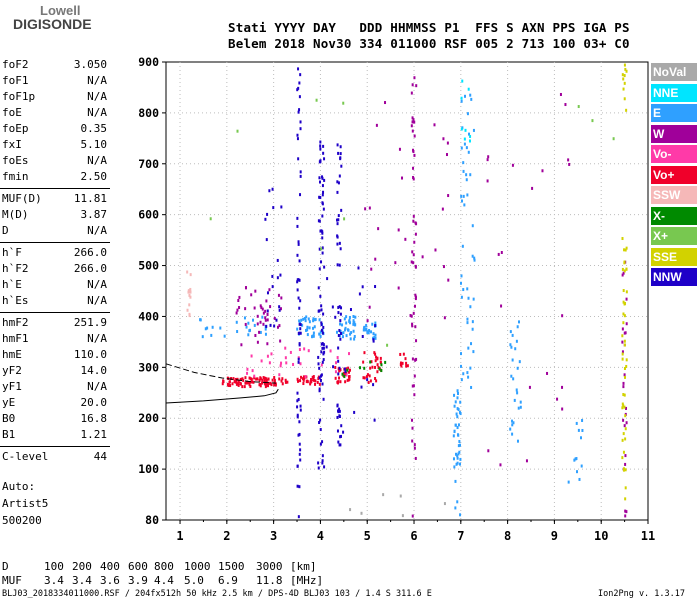 This screenshot has height=600, width=700. I want to click on auto-artist: Artist5, so click(25, 503).